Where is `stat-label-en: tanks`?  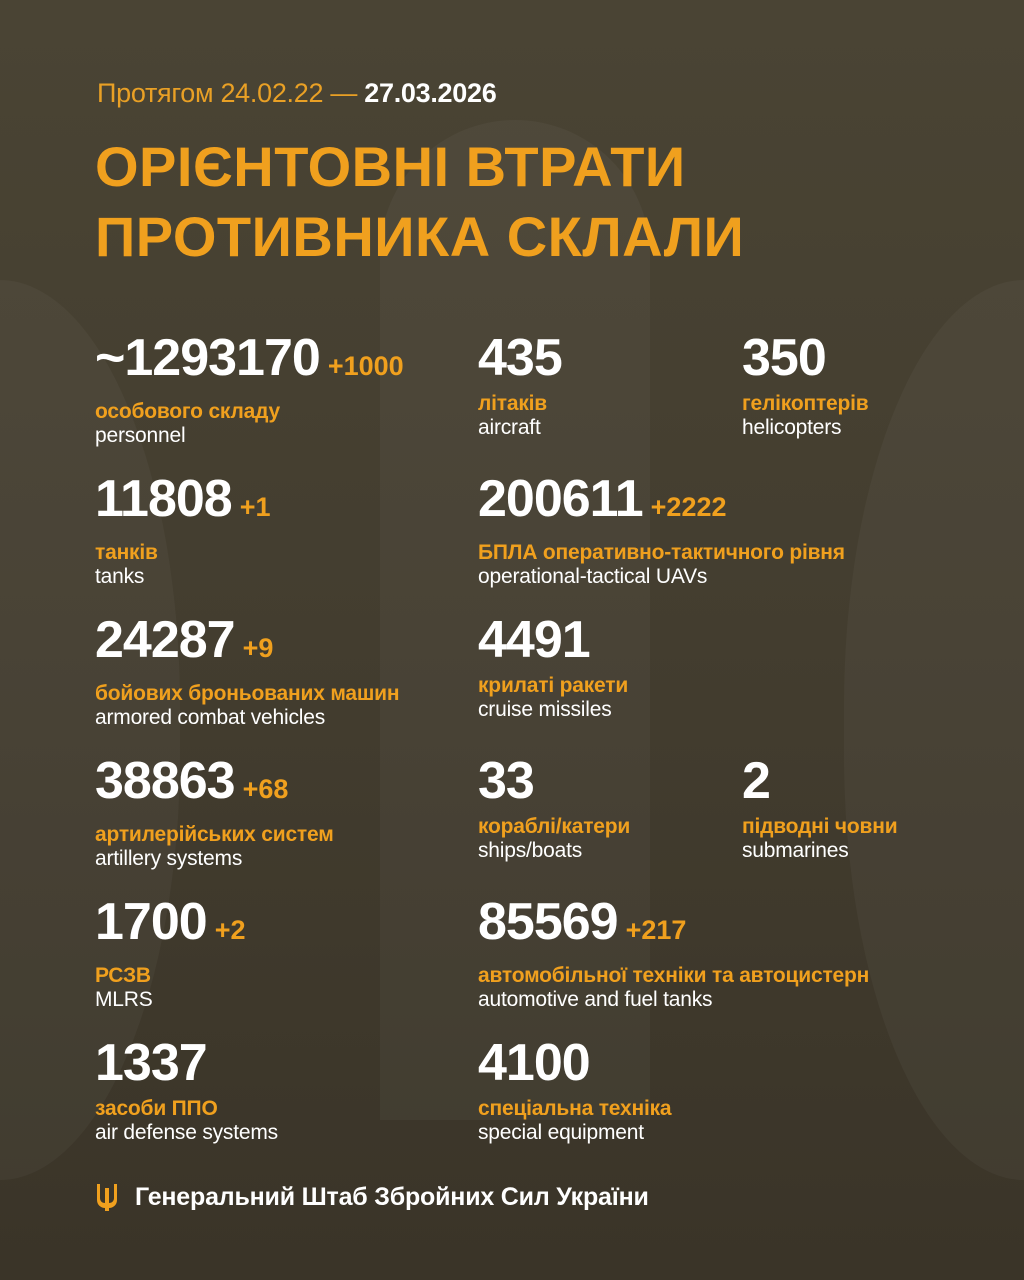
stat-label-en: tanks is located at coordinates (120, 576).